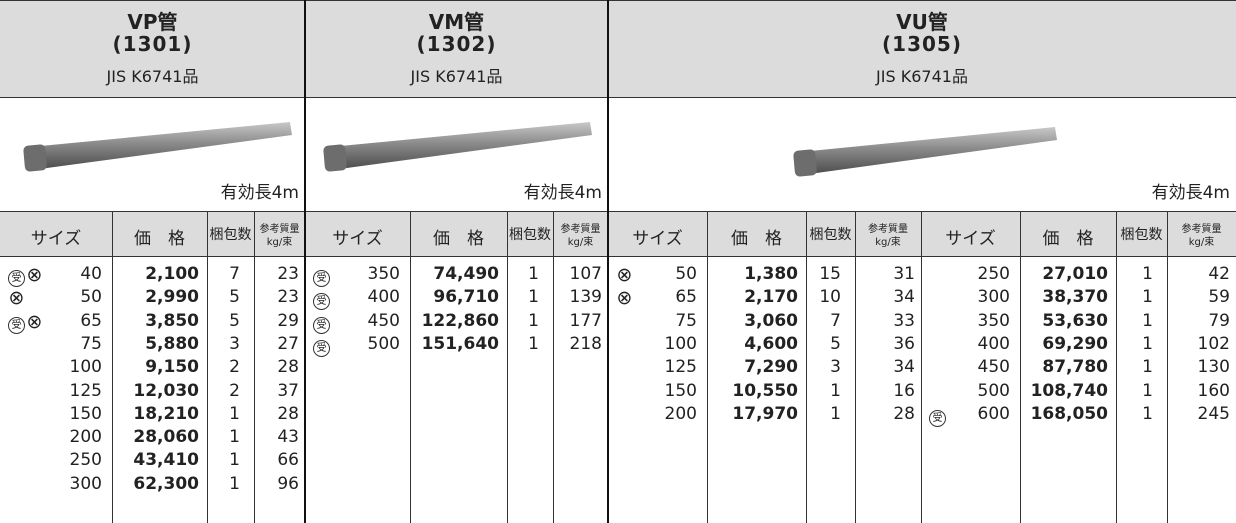 This screenshot has height=523, width=1236. I want to click on weight: 218, so click(585, 343).